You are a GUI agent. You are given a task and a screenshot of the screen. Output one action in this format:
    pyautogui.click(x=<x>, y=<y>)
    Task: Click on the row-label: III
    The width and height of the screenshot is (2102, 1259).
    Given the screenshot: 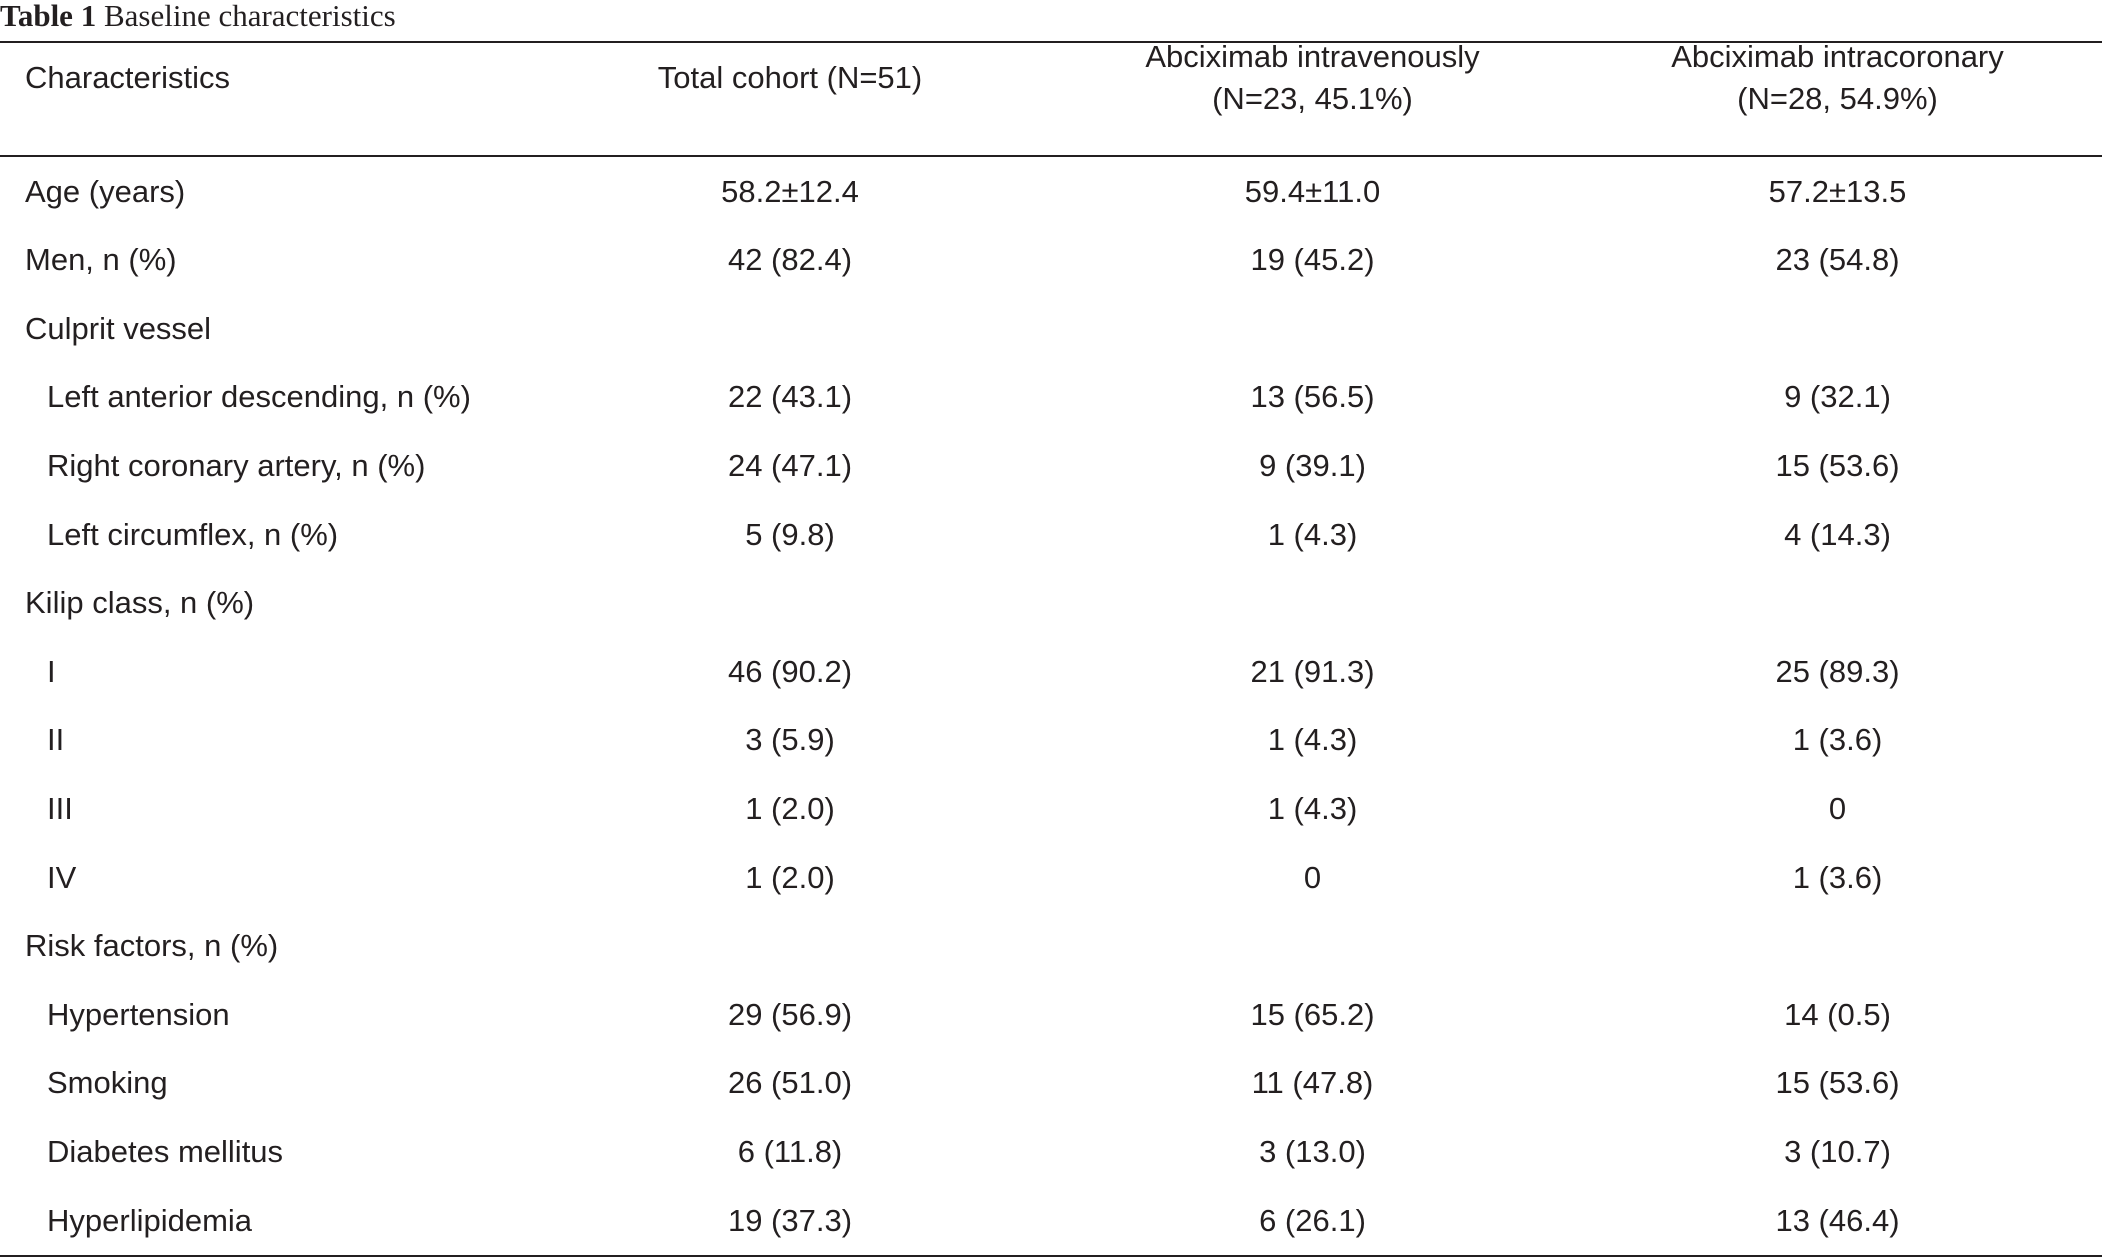 What is the action you would take?
    pyautogui.click(x=60, y=808)
    